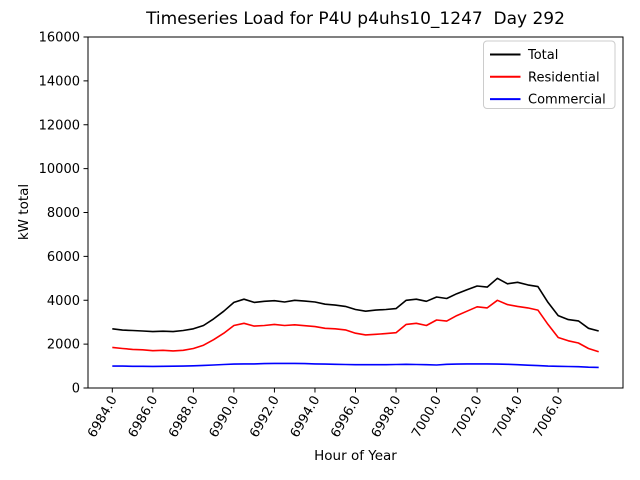 Image resolution: width=640 pixels, height=480 pixels. What do you see at coordinates (355, 326) in the screenshot?
I see `series-line-residential` at bounding box center [355, 326].